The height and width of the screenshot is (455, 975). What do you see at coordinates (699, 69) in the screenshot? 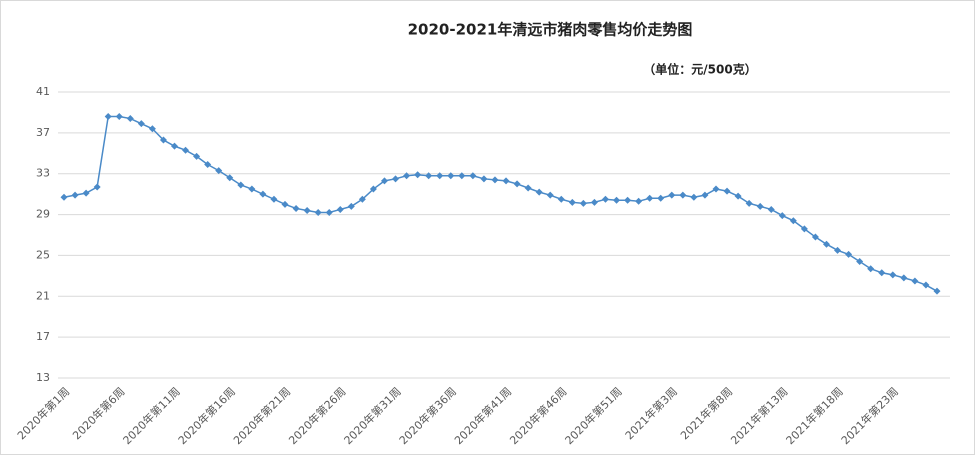
I see `chart-subtitle: （单位：元/500克）` at bounding box center [699, 69].